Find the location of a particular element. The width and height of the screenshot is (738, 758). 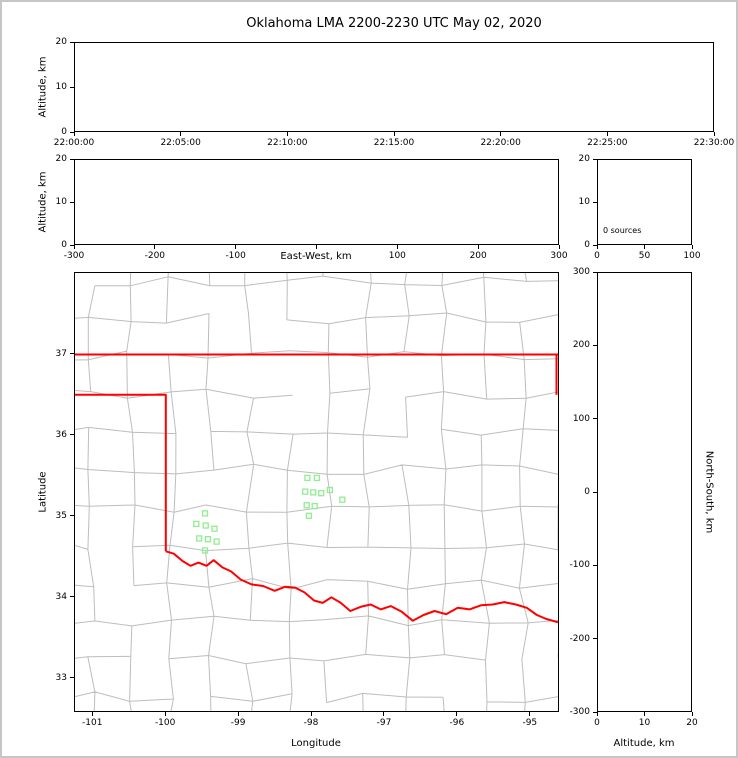

x-tick-label: 200 is located at coordinates (478, 256).